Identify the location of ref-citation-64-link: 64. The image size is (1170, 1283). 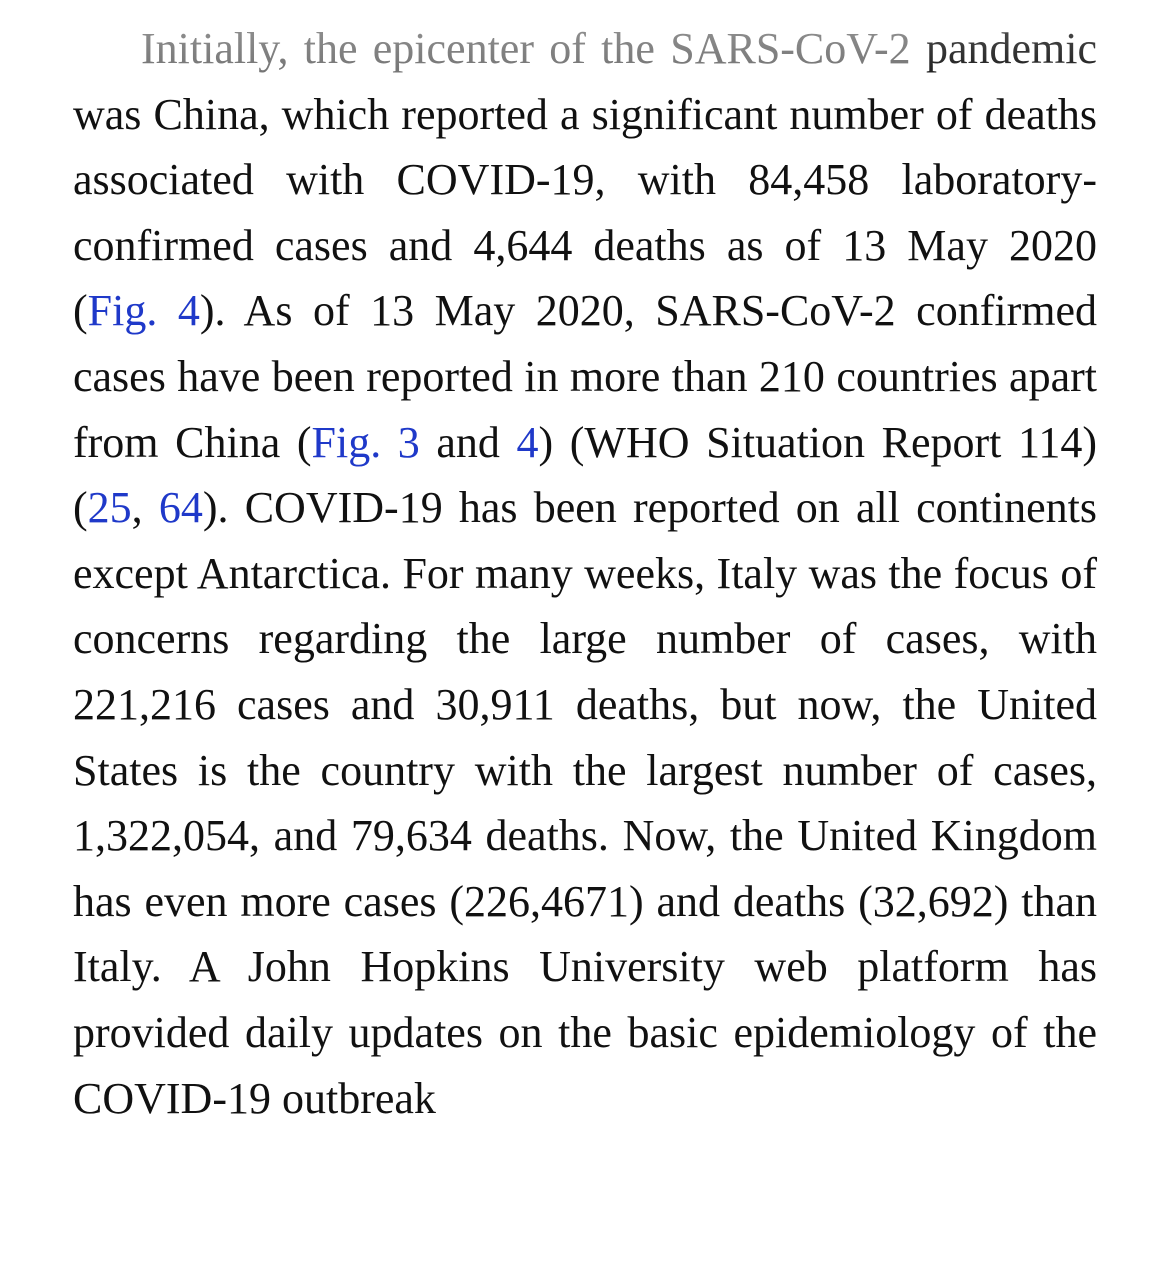
(180, 508).